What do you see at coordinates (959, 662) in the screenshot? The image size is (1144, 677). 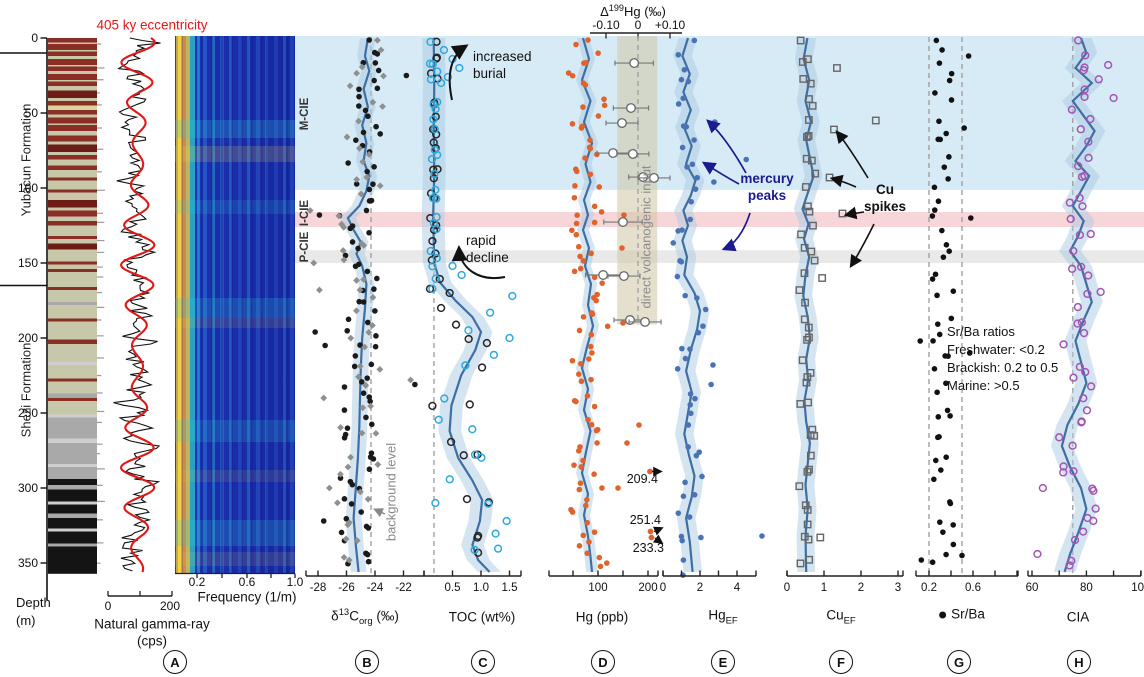 I see `panel-letter-g: G` at bounding box center [959, 662].